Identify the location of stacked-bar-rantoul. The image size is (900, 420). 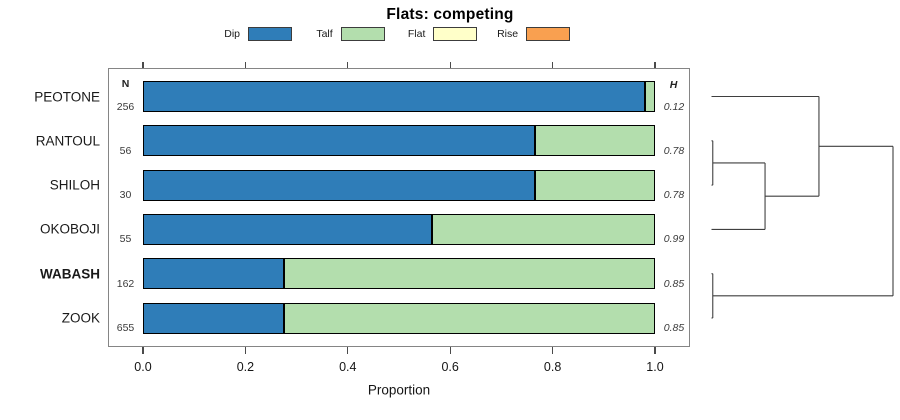
(399, 141).